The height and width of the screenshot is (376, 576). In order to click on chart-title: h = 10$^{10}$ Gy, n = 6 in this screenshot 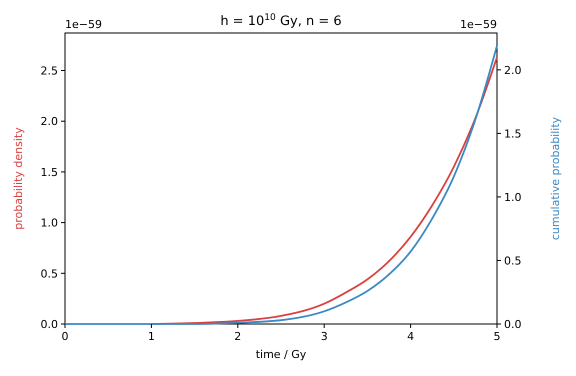, I will do `click(281, 21)`.